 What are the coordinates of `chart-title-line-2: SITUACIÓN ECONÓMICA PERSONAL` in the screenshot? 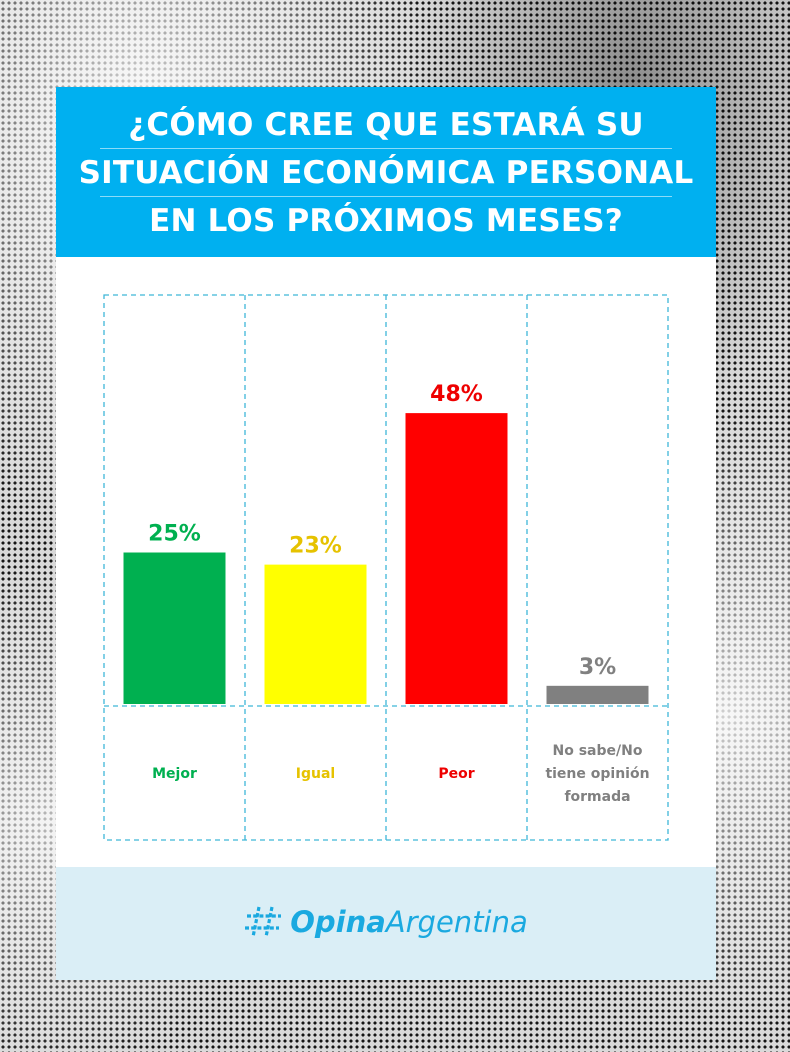 It's located at (386, 173).